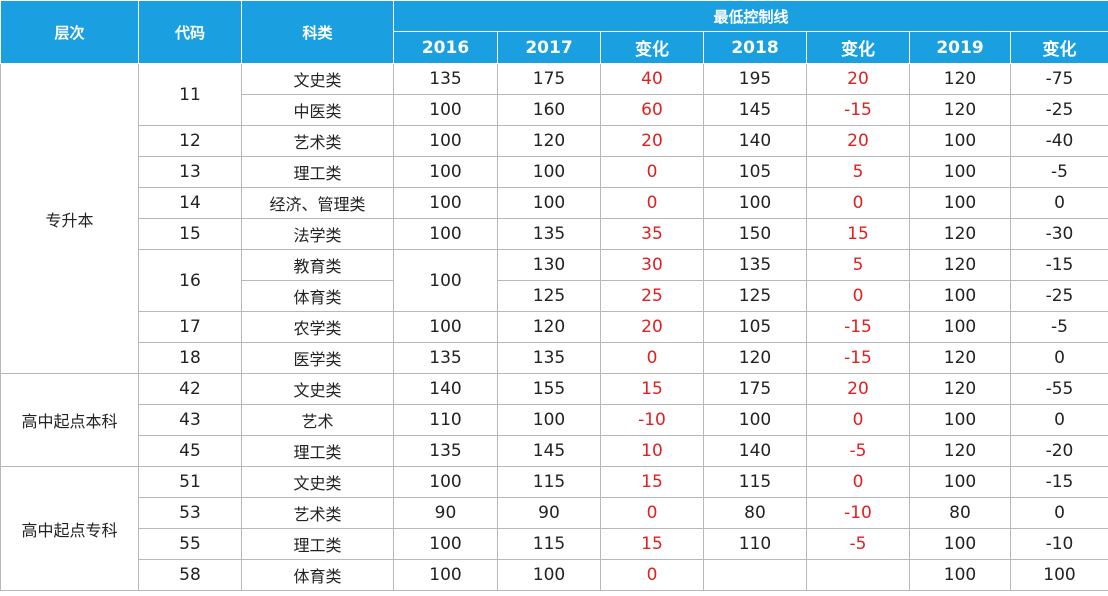 The height and width of the screenshot is (596, 1108). What do you see at coordinates (755, 172) in the screenshot?
I see `value-2018: 105` at bounding box center [755, 172].